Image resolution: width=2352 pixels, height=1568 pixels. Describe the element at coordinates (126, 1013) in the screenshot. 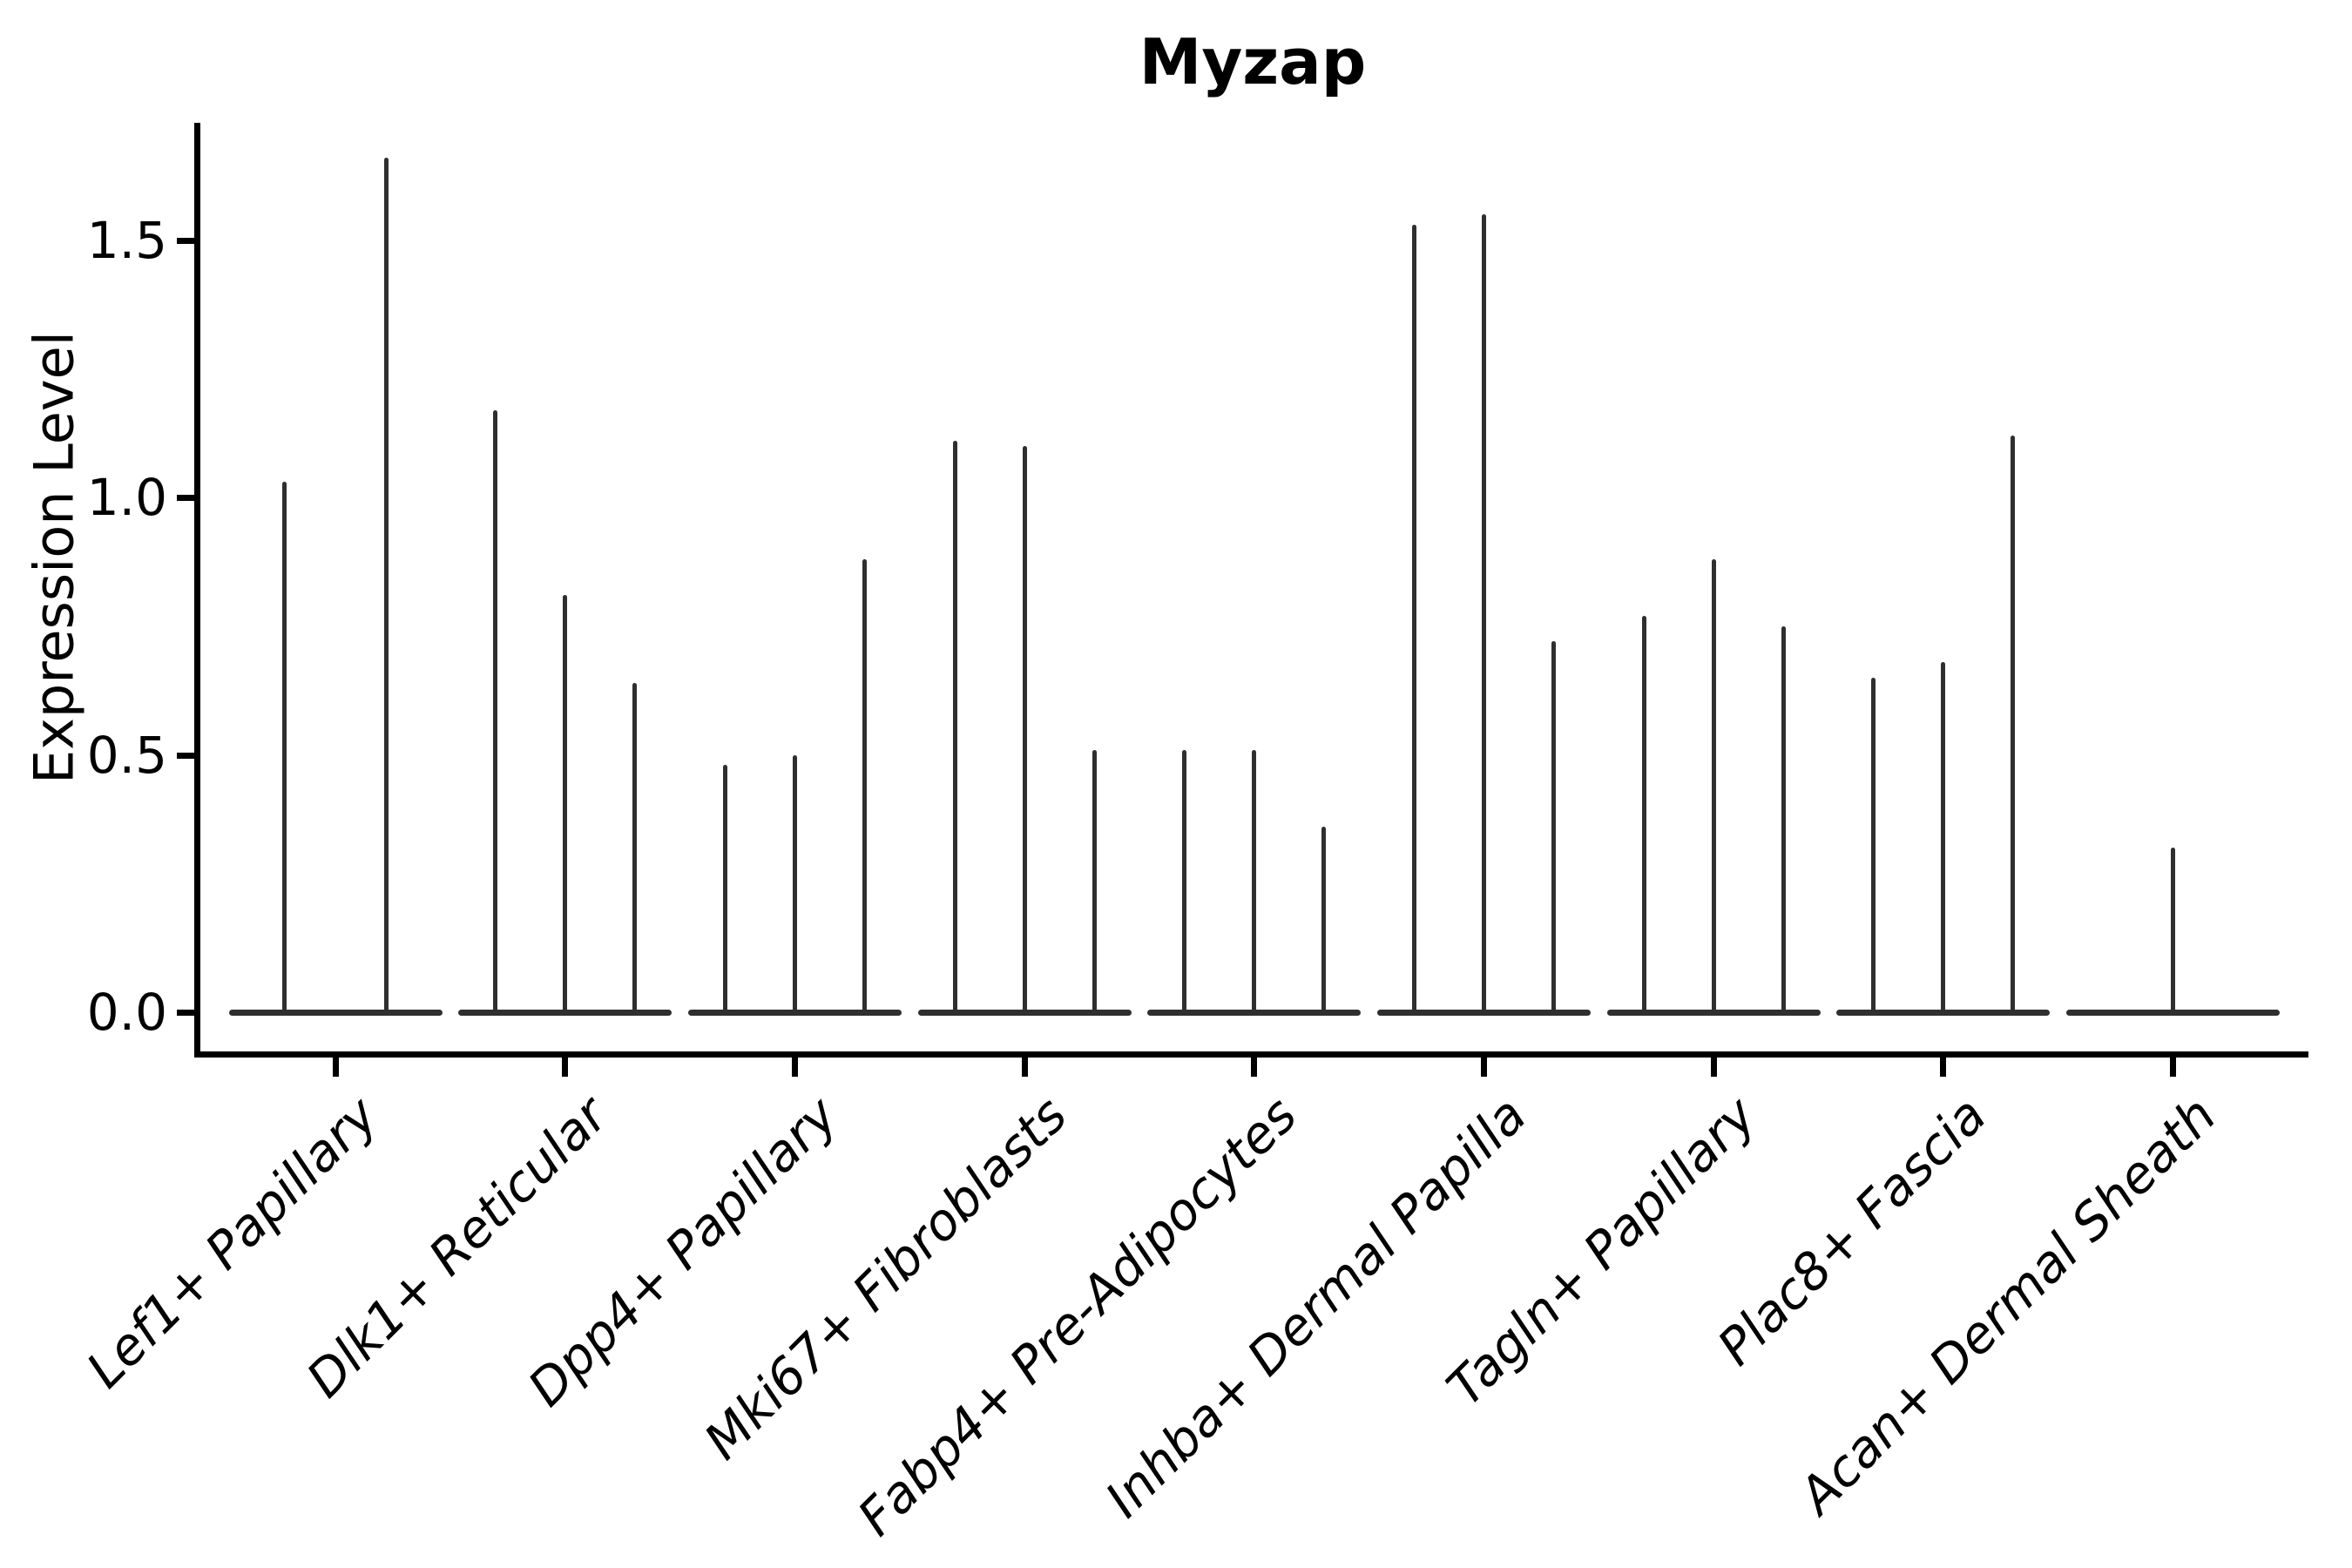

I see `y-tick-label: 0.0` at that location.